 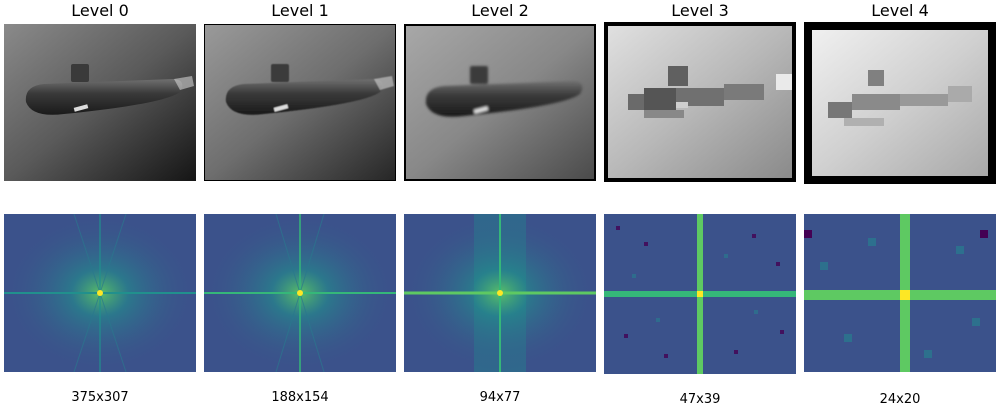 What do you see at coordinates (900, 399) in the screenshot?
I see `level-4-size-label: 24x20` at bounding box center [900, 399].